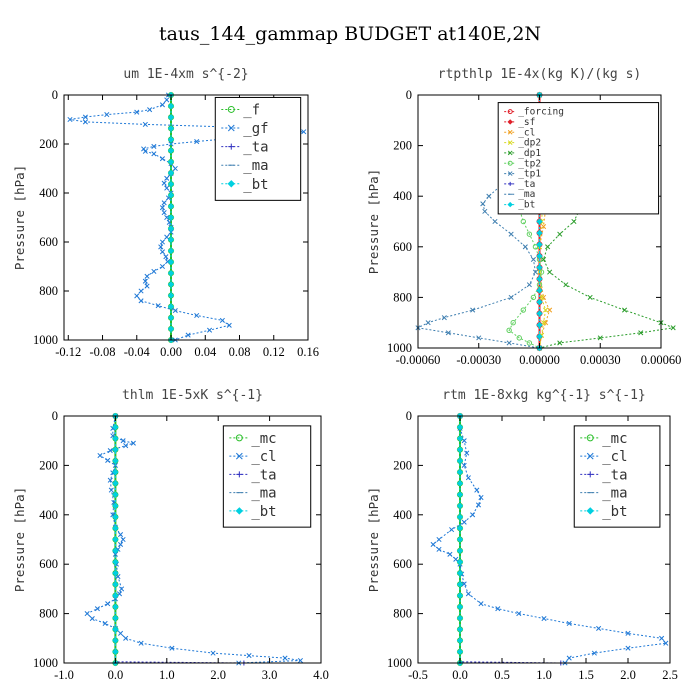 This screenshot has height=700, width=700. What do you see at coordinates (540, 74) in the screenshot?
I see `panel-title: rtpthlp 1E-4x(kg K)/(kg s)` at bounding box center [540, 74].